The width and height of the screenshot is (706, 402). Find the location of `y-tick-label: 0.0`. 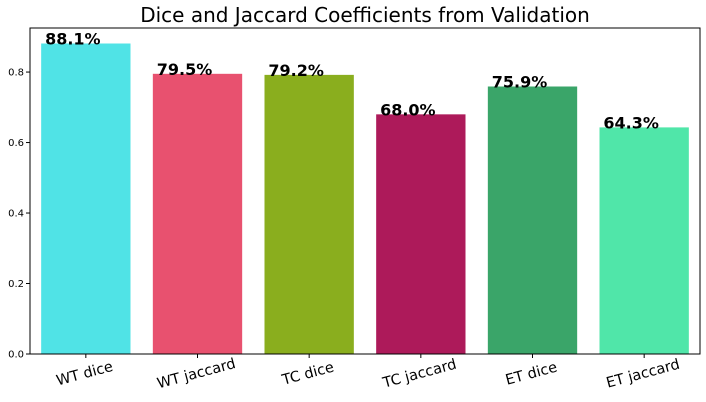

y-tick-label: 0.0 is located at coordinates (16, 355).